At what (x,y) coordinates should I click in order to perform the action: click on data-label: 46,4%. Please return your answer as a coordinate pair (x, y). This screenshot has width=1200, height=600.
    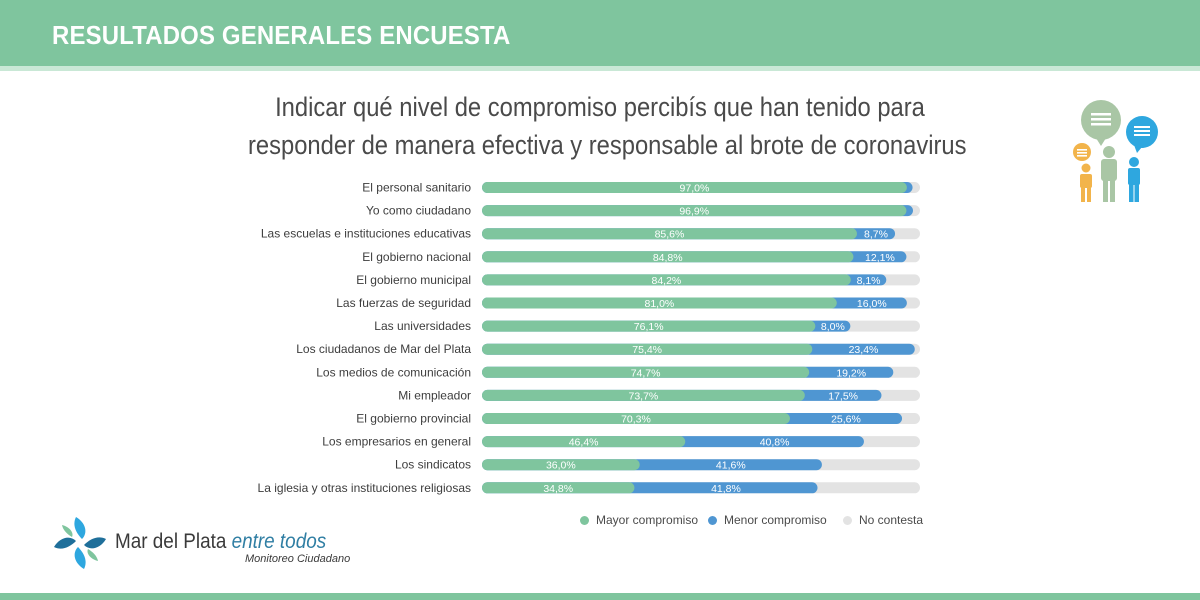
    Looking at the image, I should click on (584, 443).